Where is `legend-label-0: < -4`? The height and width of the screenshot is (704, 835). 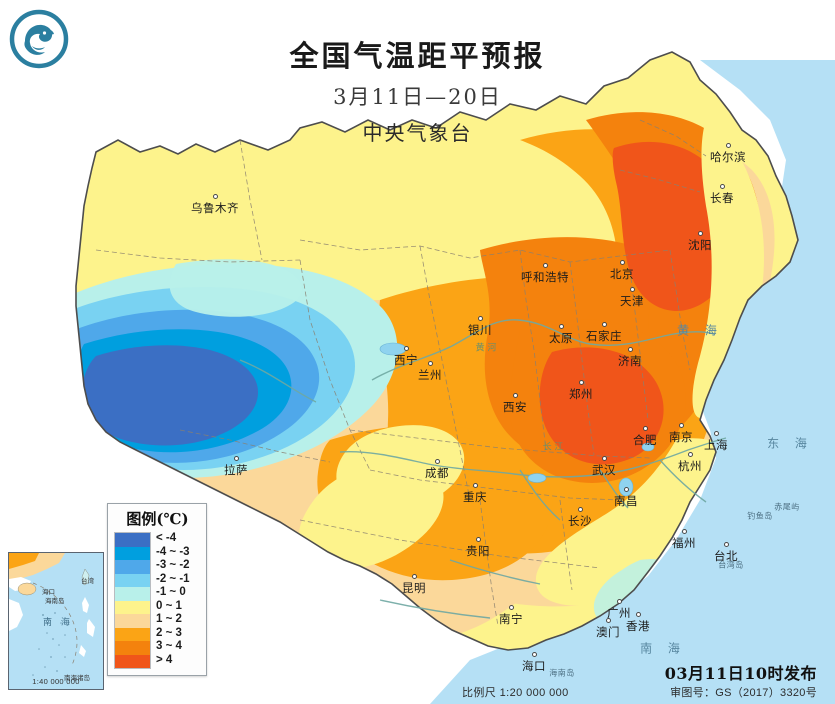 legend-label-0: < -4 is located at coordinates (166, 538).